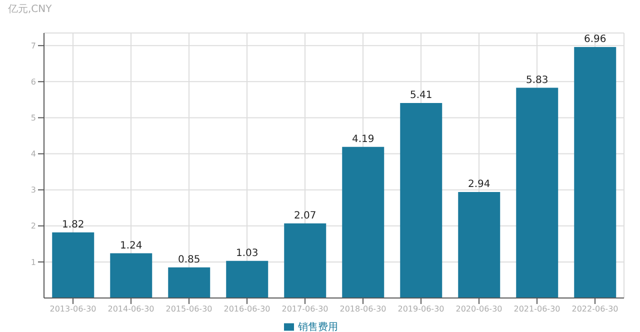 The height and width of the screenshot is (332, 640). I want to click on data-label: 1.03, so click(247, 253).